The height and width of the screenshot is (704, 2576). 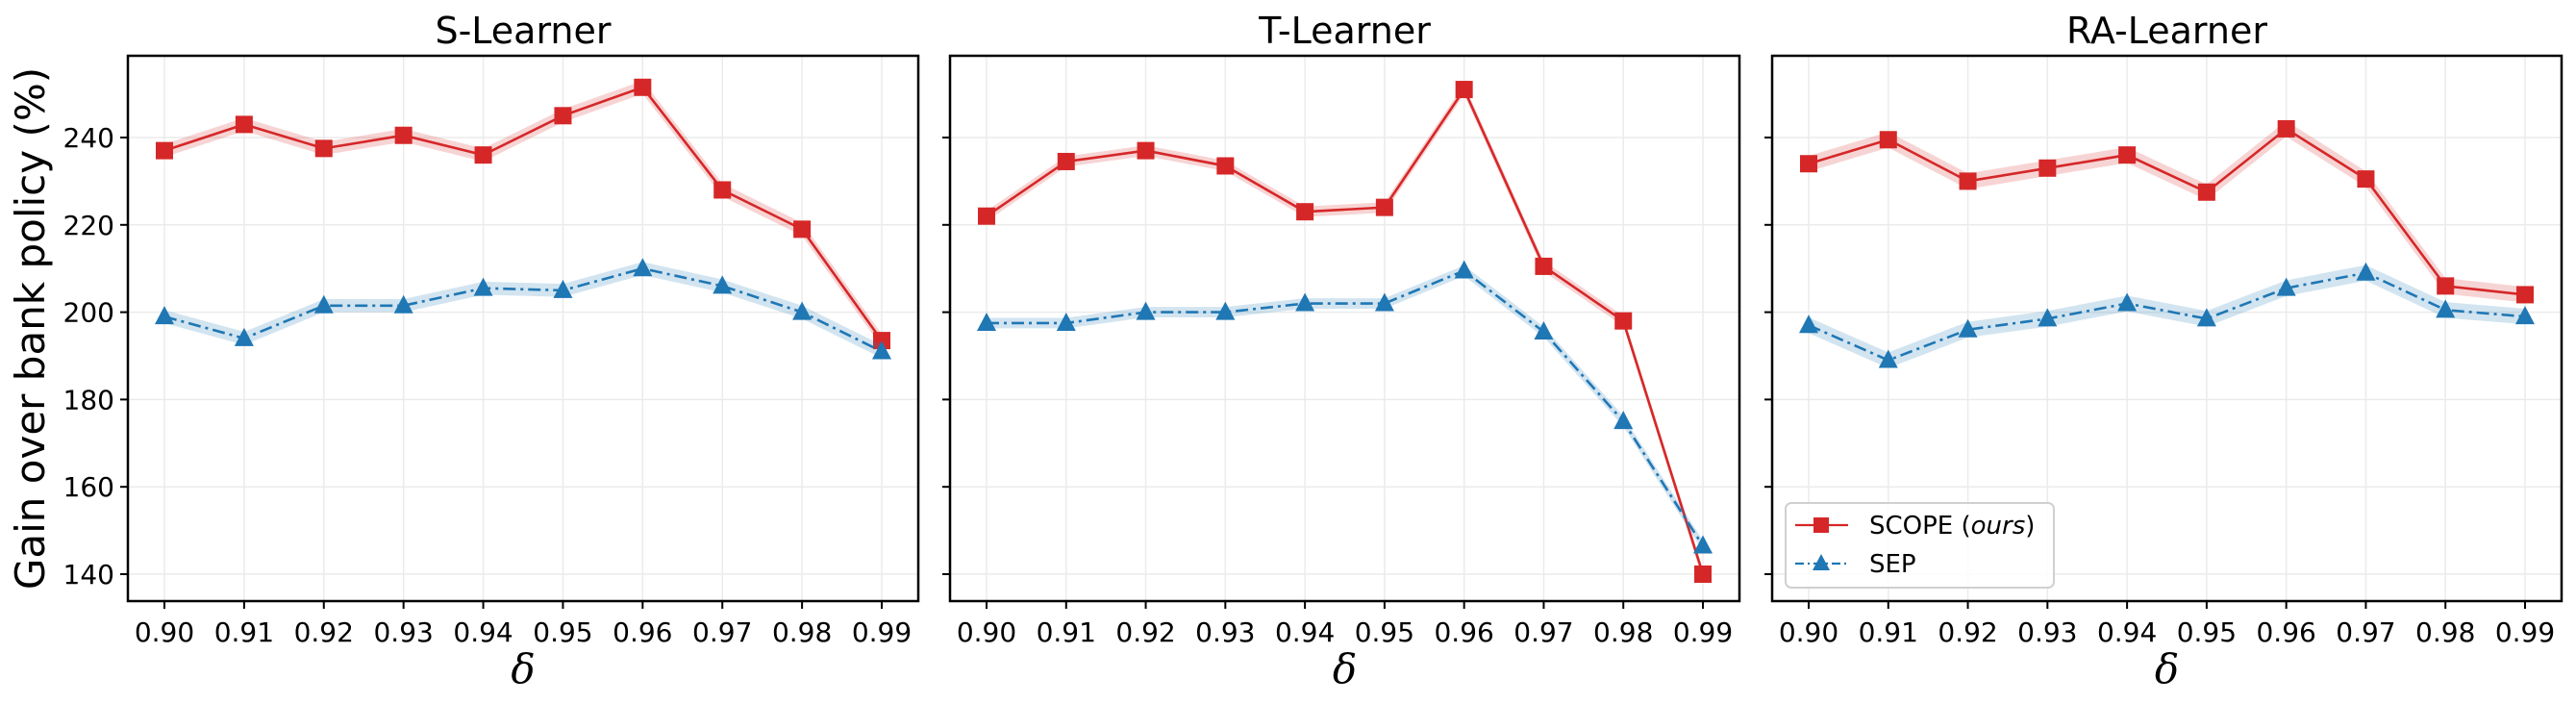 I want to click on y-tick-label: 160, so click(x=88, y=487).